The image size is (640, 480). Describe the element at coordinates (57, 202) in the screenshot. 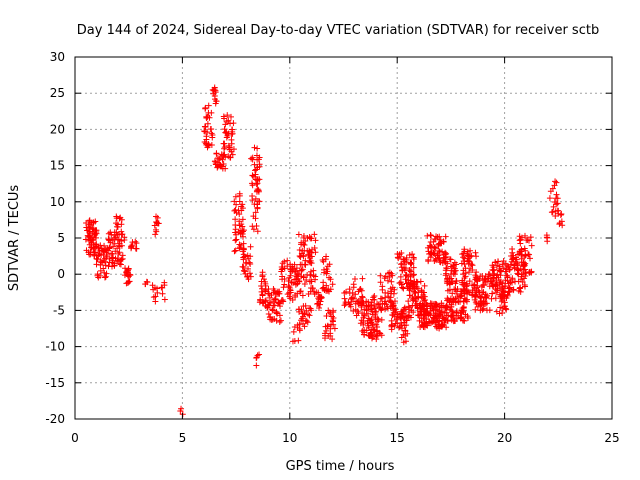

I see `y-tick-label: 10` at that location.